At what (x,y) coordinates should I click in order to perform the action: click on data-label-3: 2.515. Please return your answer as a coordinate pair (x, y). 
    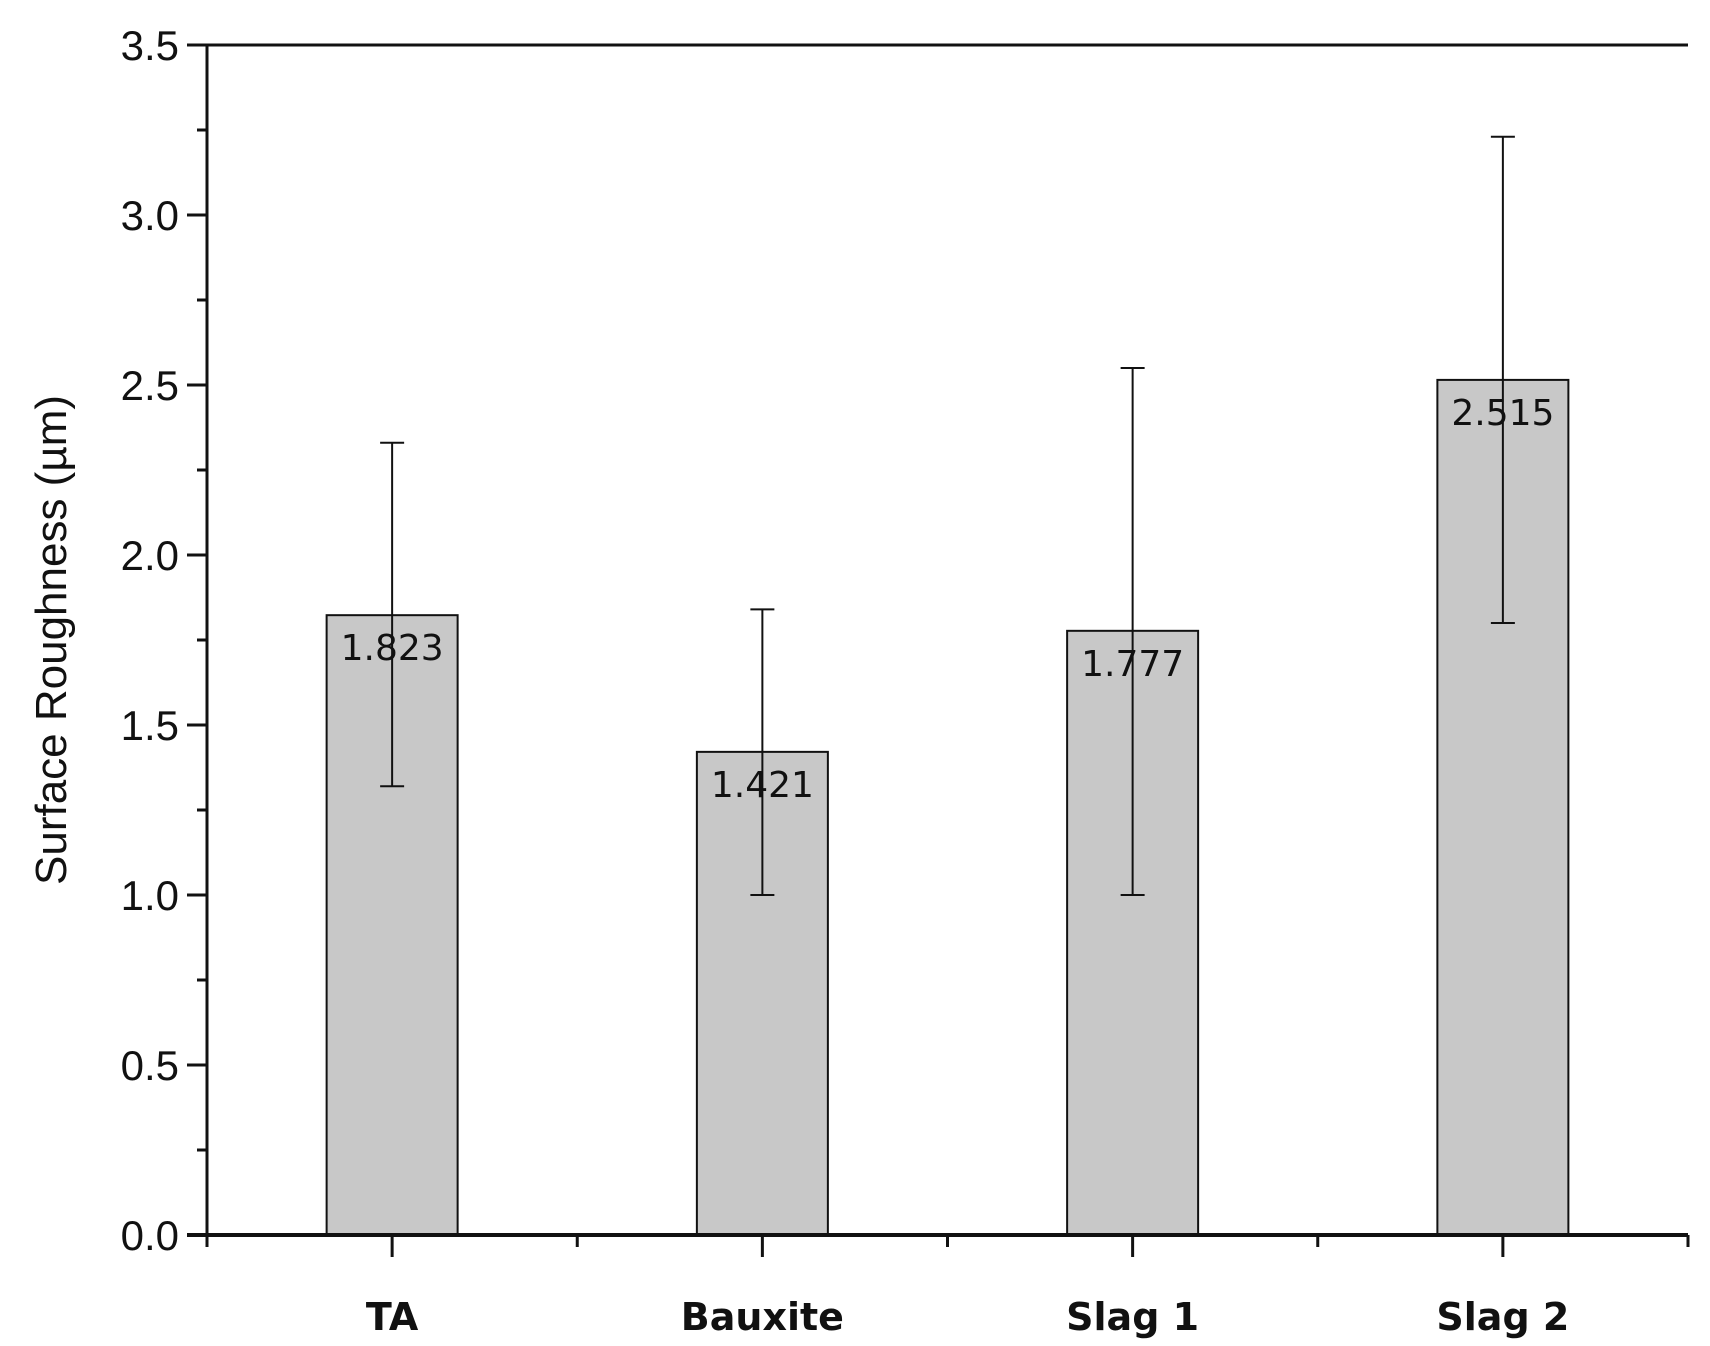
    Looking at the image, I should click on (1502, 413).